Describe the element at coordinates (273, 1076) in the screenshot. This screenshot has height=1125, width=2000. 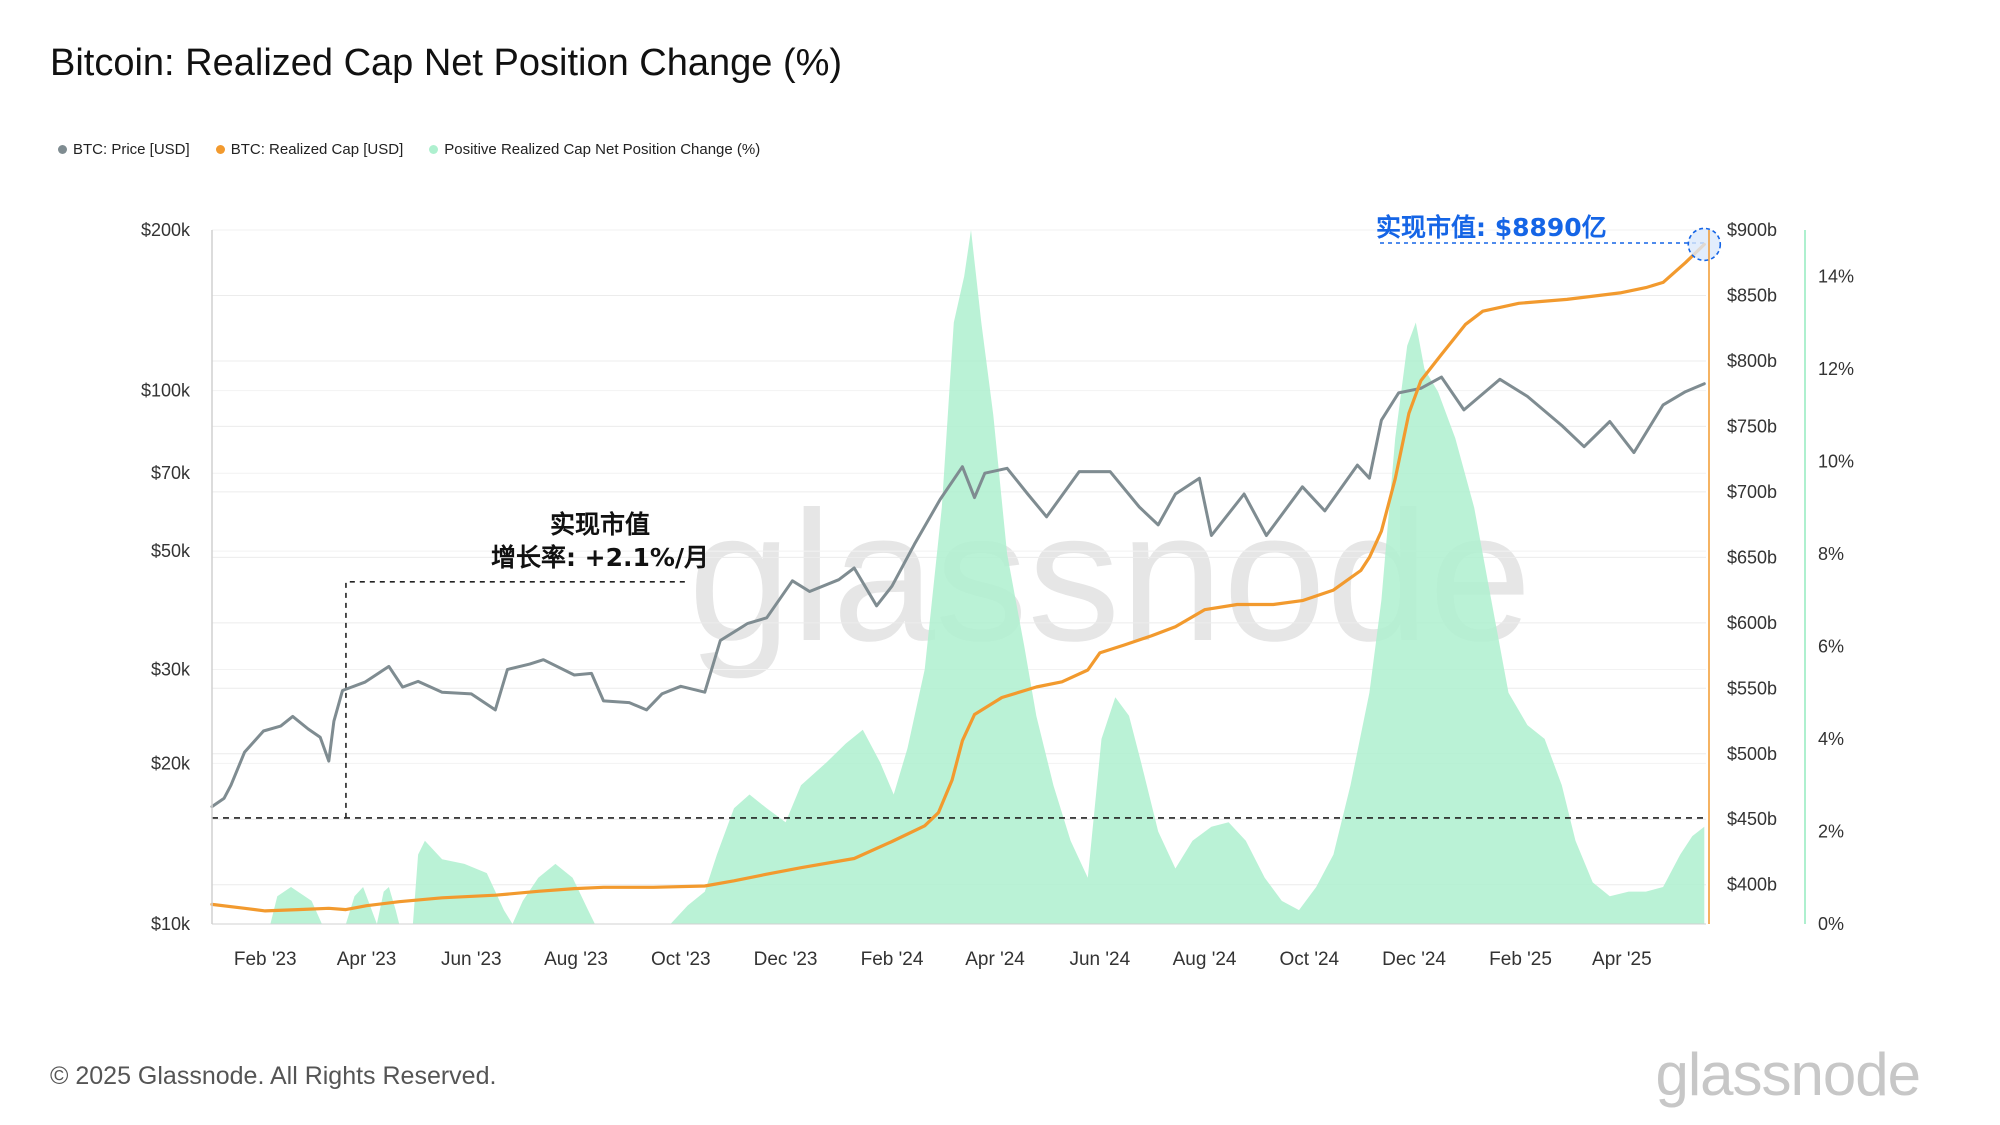
I see `copyright: © 2025 Glassnode. All Rights Reserved.` at that location.